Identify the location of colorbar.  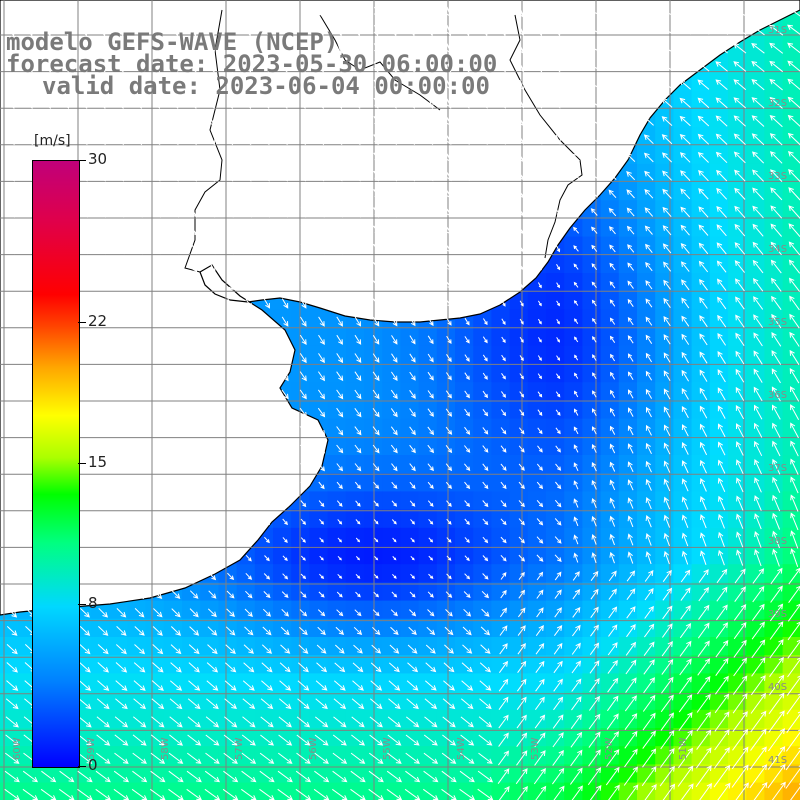
(56, 464).